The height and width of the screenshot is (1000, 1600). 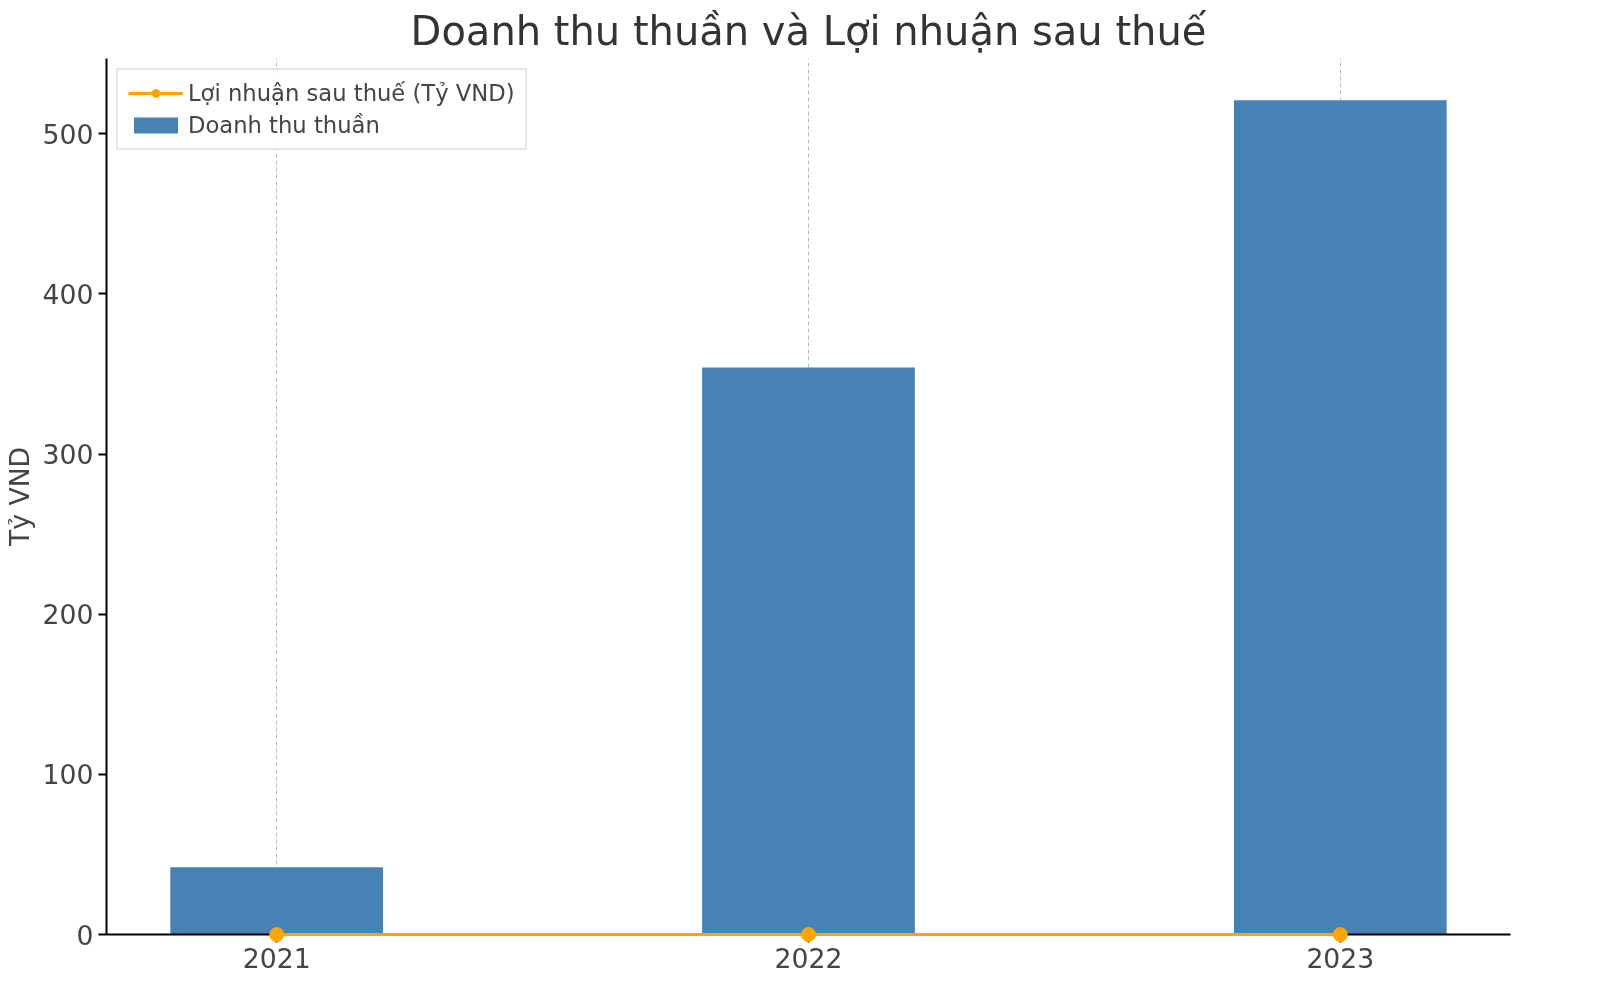 What do you see at coordinates (808, 30) in the screenshot?
I see `chart-title: Doanh thu thuần và Lợi nhuận sau thuế` at bounding box center [808, 30].